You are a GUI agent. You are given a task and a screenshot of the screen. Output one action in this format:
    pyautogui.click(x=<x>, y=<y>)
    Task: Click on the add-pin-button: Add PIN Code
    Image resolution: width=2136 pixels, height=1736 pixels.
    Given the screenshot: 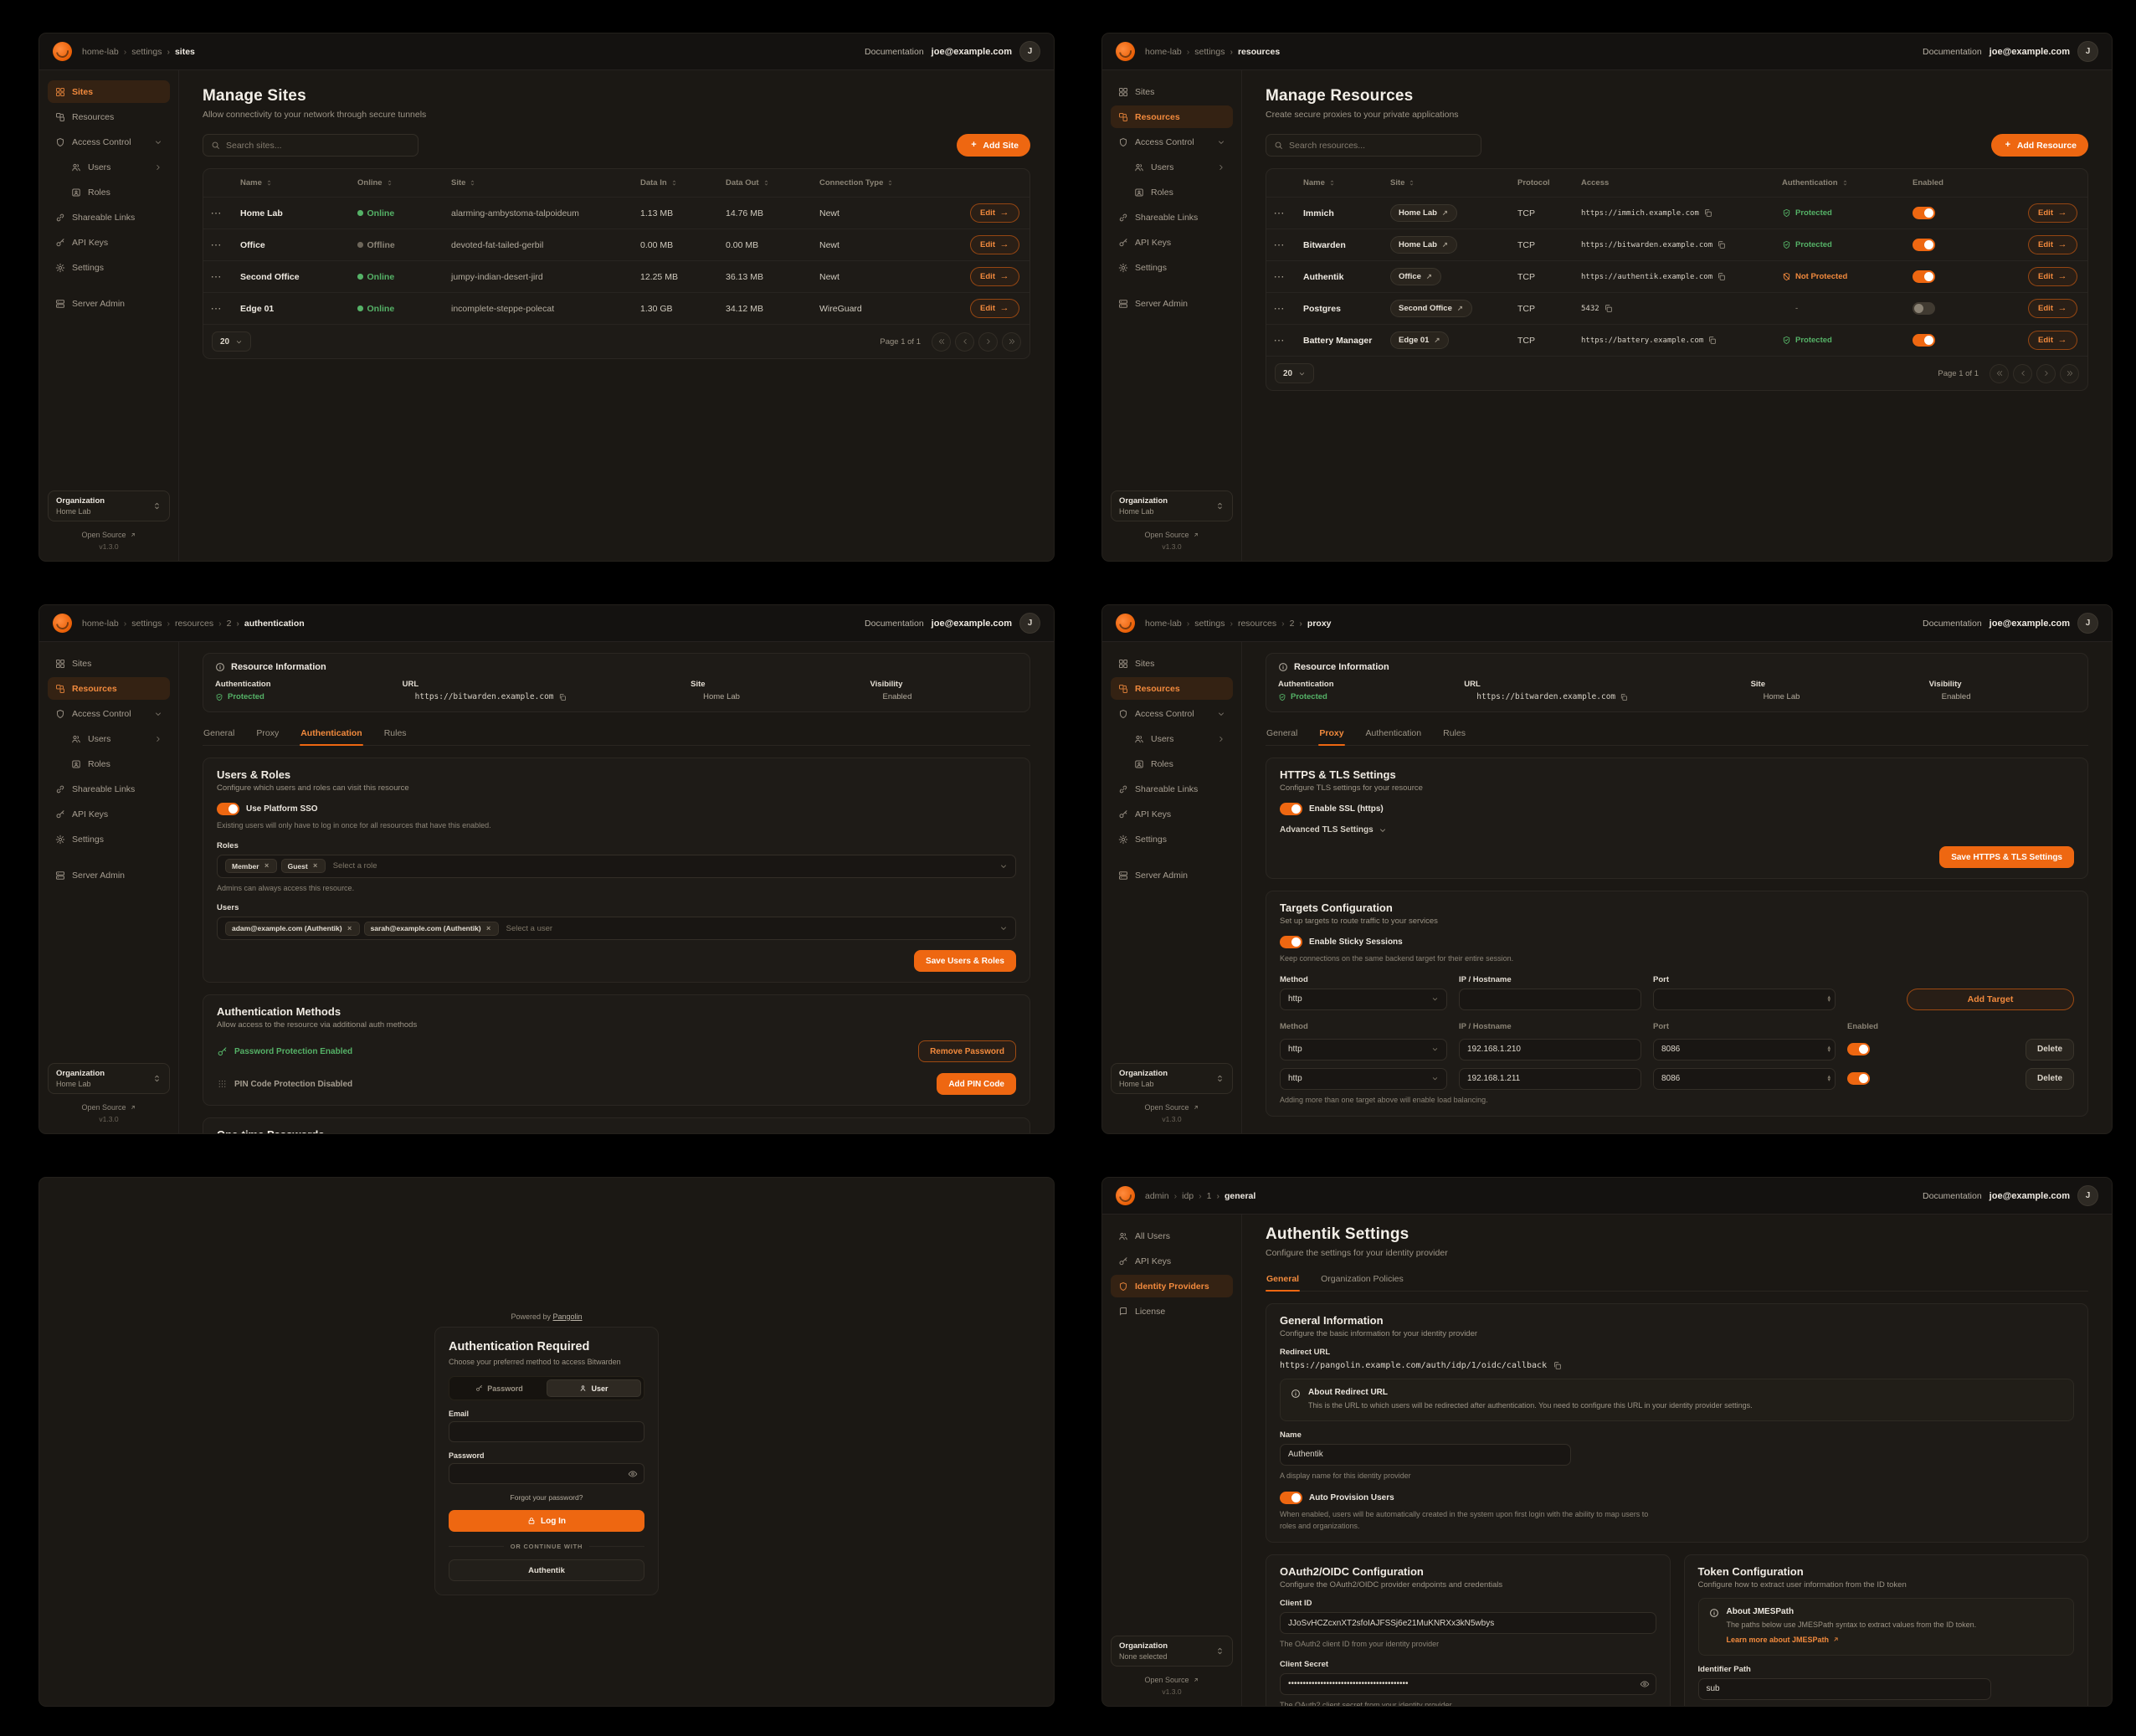 What is the action you would take?
    pyautogui.click(x=976, y=1084)
    